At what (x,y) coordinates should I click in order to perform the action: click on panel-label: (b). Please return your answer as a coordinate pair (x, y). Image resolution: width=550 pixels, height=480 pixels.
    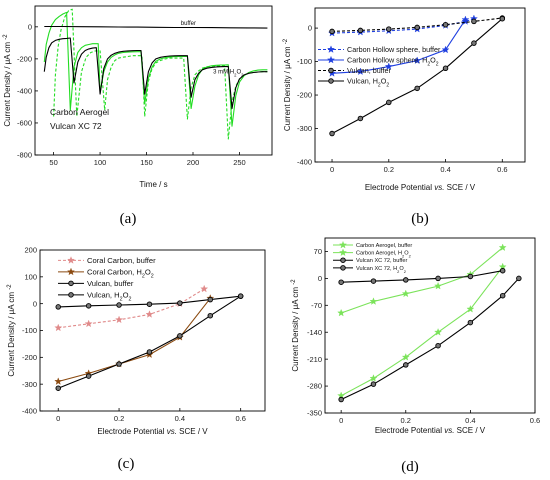
    Looking at the image, I should click on (420, 219).